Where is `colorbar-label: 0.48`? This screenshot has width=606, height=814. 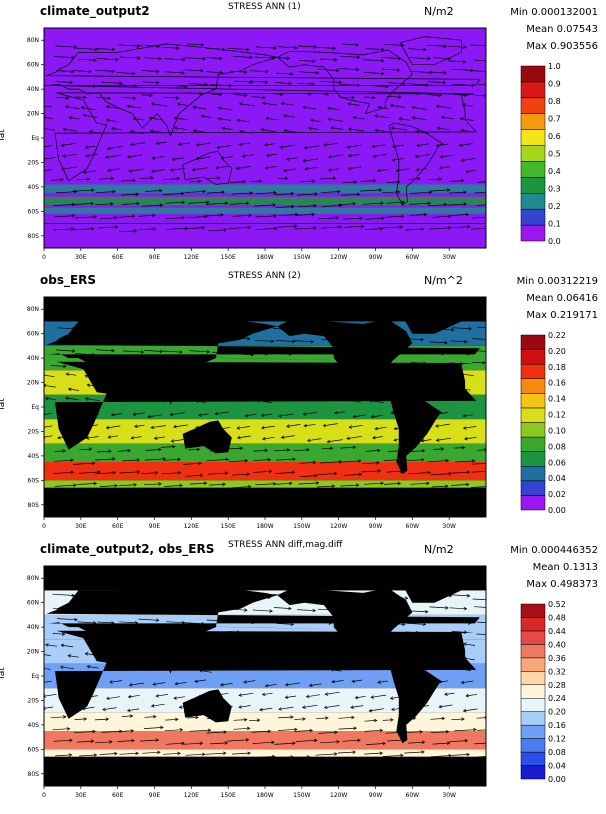
colorbar-label: 0.48 is located at coordinates (557, 618).